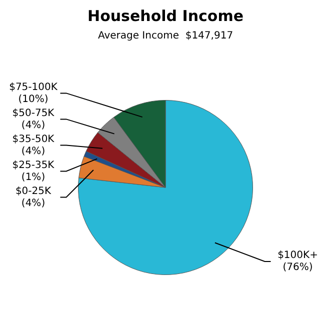  I want to click on data-label: (10%), so click(33, 99).